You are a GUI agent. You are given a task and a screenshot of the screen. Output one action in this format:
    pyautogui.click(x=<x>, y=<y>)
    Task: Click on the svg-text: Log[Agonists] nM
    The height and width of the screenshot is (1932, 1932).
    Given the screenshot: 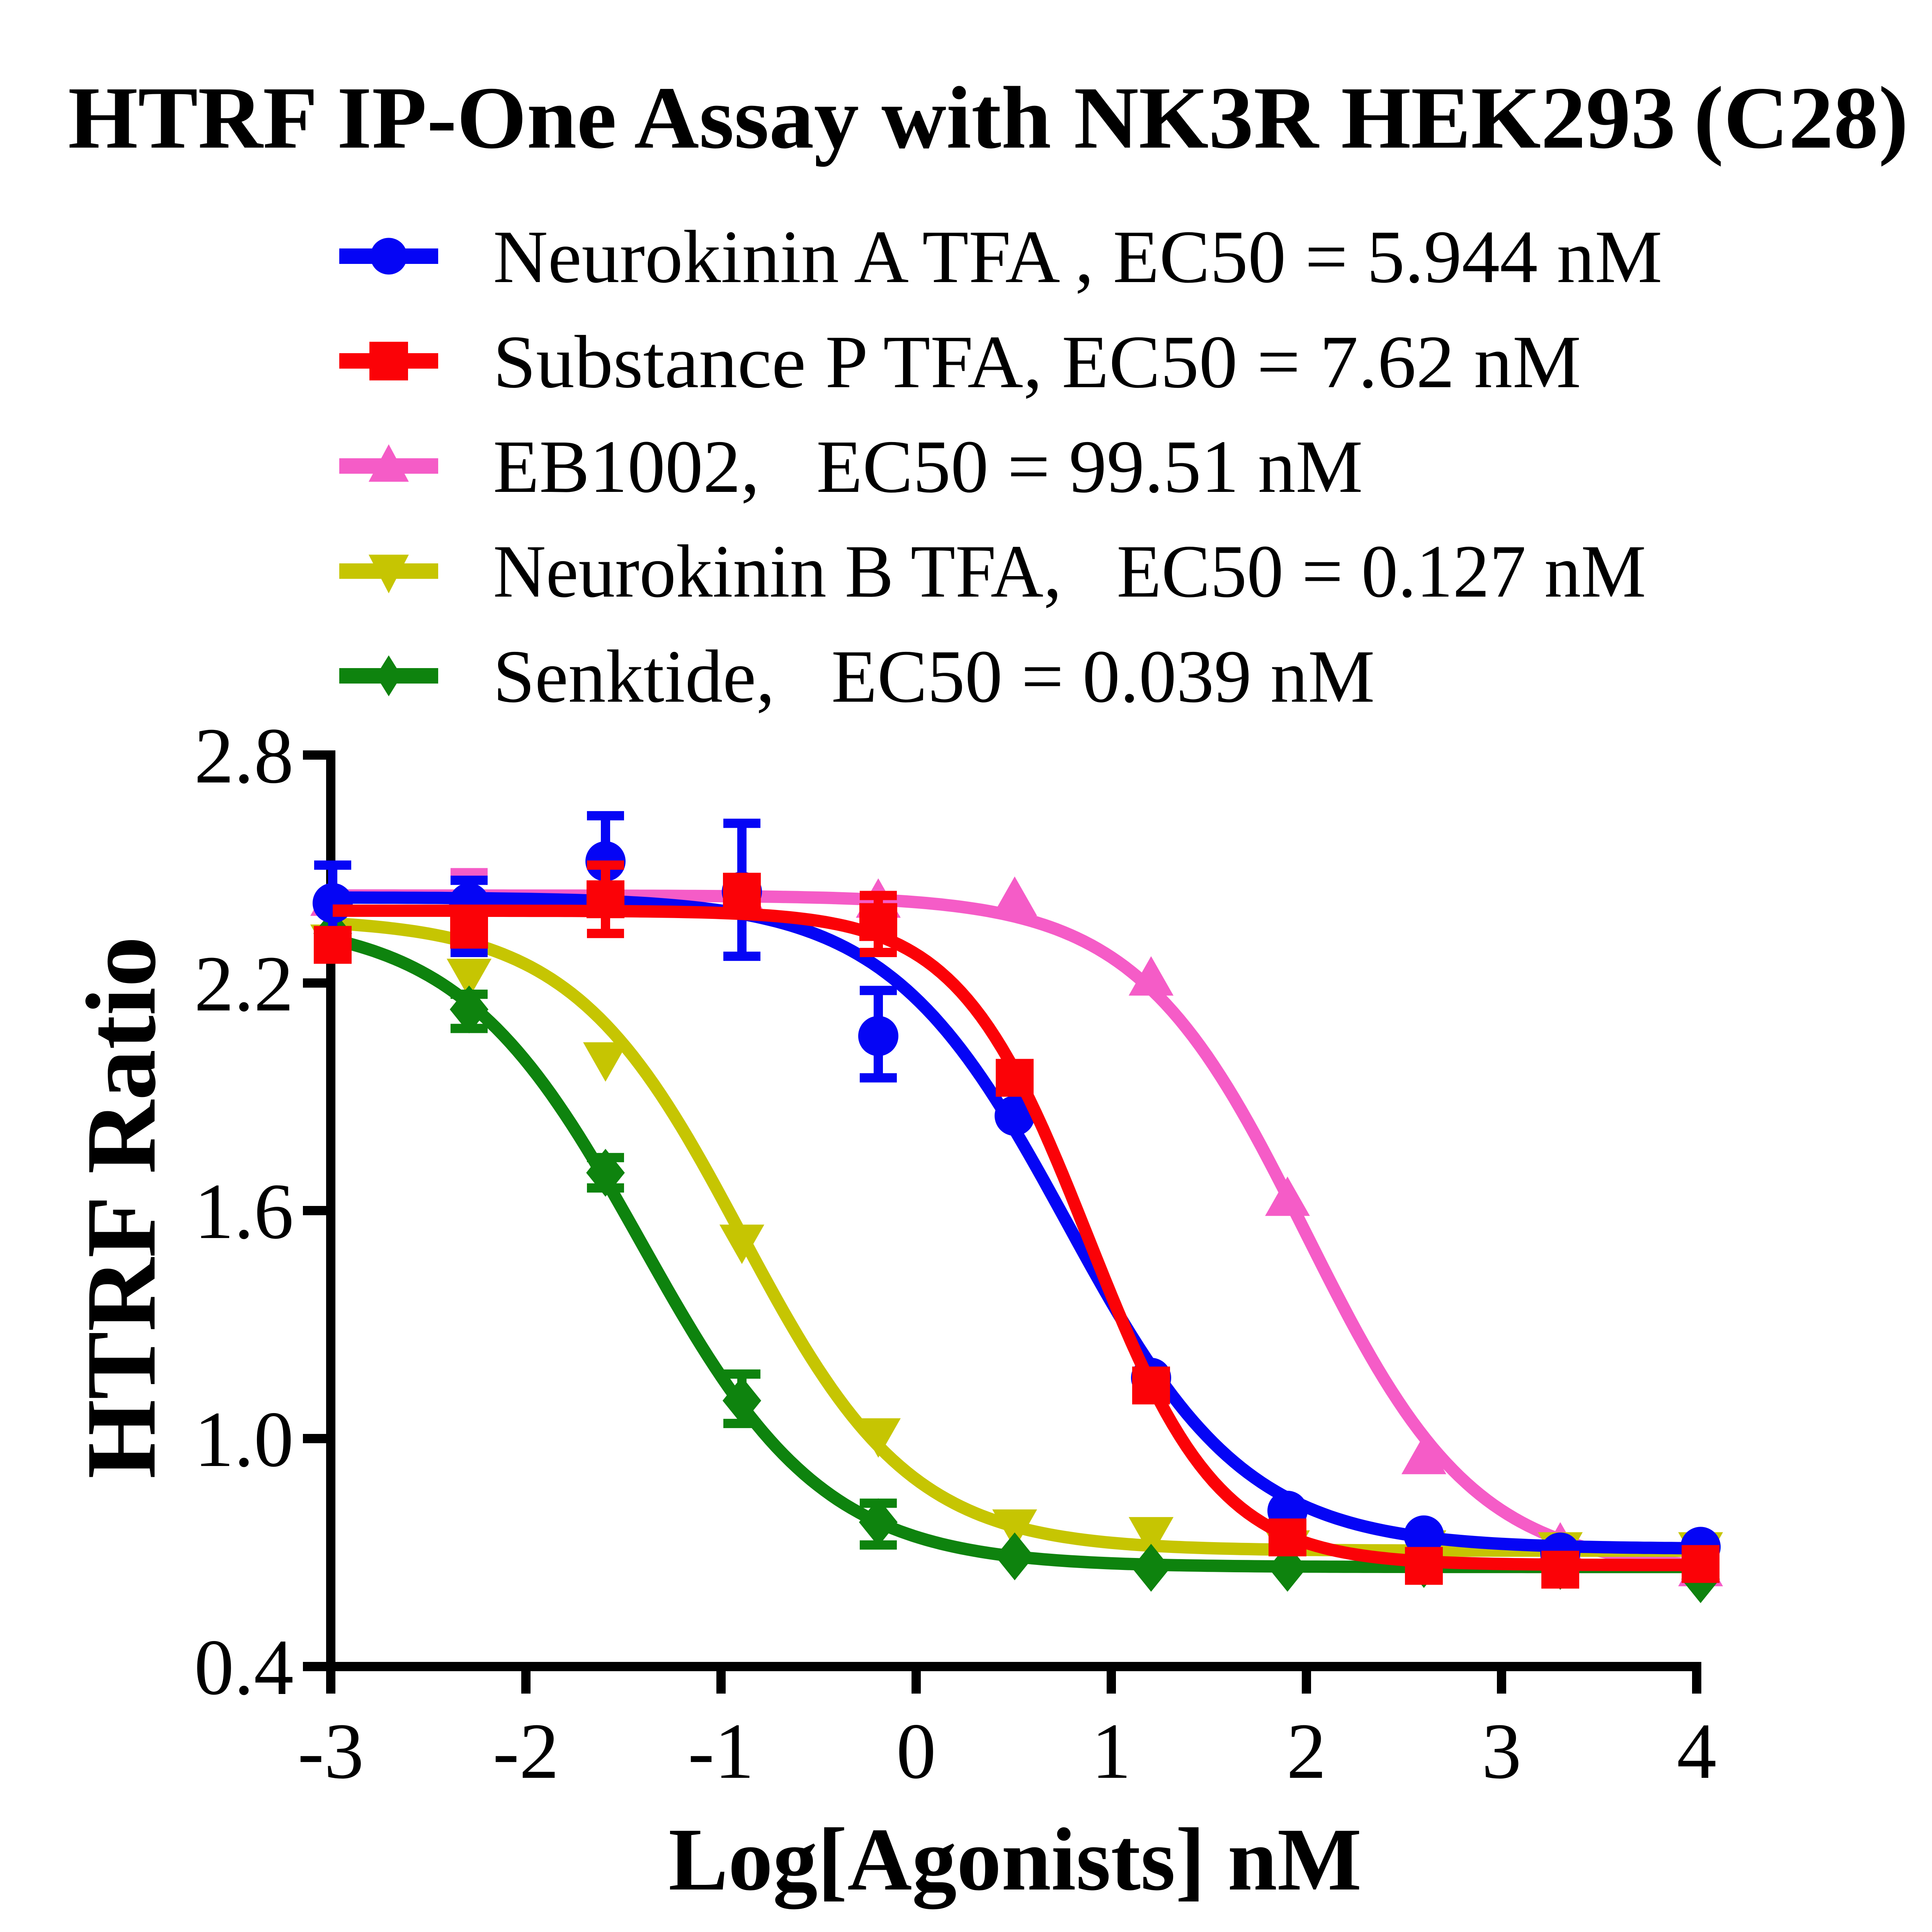 What is the action you would take?
    pyautogui.click(x=1015, y=1859)
    